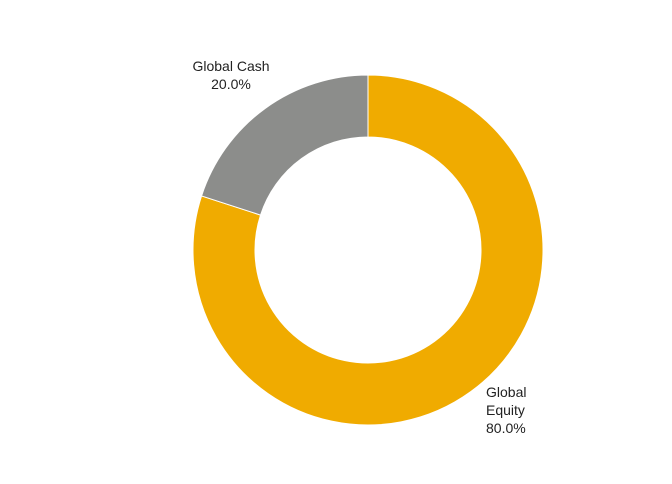 The image size is (672, 484). I want to click on slice-label: Global Equity 80.0%, so click(516, 410).